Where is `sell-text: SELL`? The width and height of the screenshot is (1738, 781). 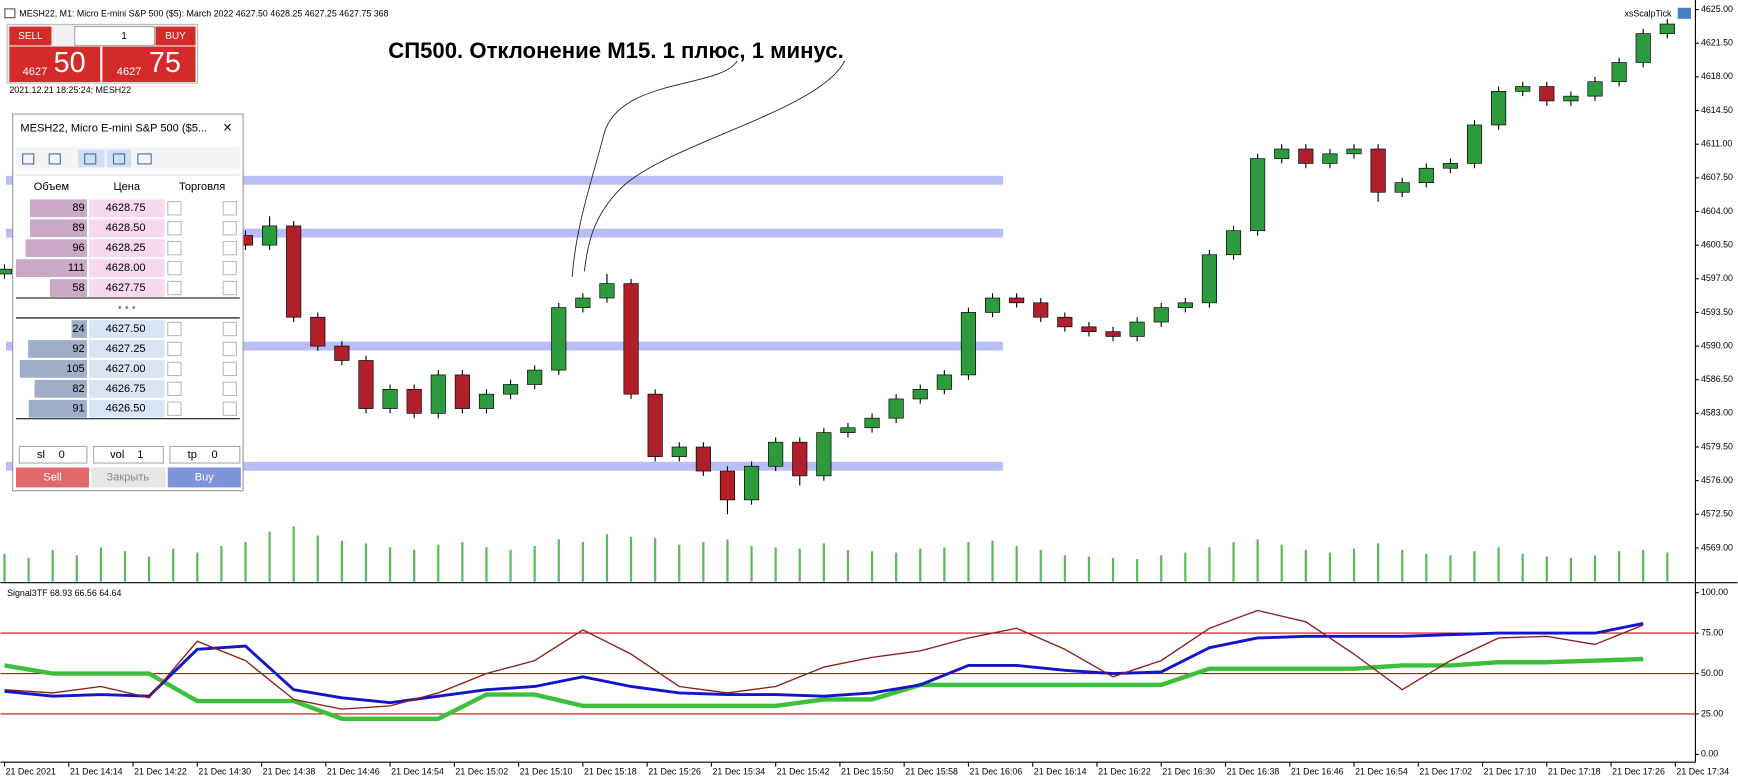 sell-text: SELL is located at coordinates (30, 36).